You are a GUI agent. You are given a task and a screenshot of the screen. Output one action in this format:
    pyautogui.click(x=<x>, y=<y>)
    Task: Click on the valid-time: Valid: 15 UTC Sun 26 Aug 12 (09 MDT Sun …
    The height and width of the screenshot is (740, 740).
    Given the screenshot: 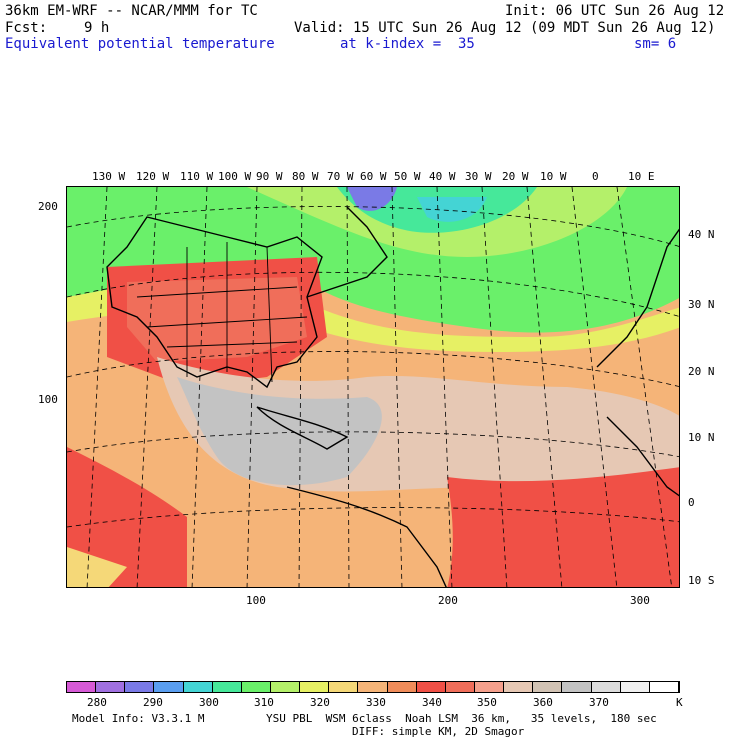 What is the action you would take?
    pyautogui.click(x=505, y=28)
    